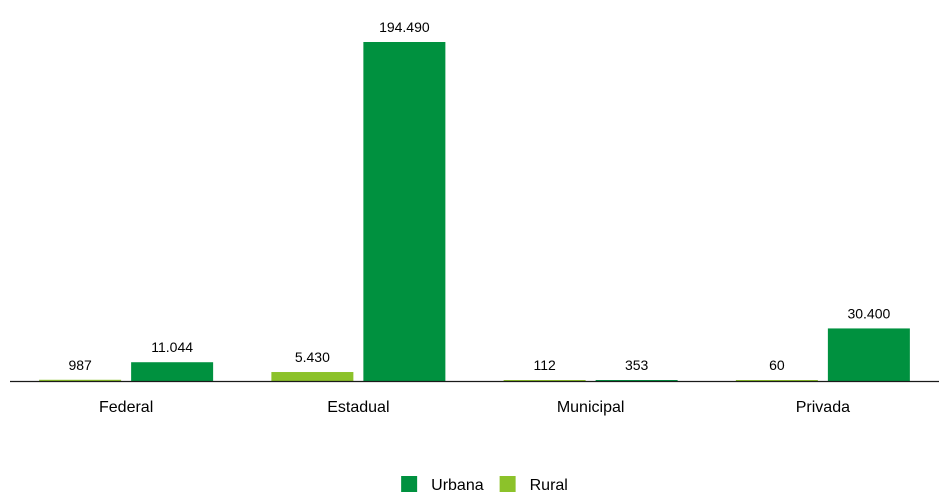 Image resolution: width=949 pixels, height=500 pixels. What do you see at coordinates (636, 381) in the screenshot?
I see `bar-urbana-municipal` at bounding box center [636, 381].